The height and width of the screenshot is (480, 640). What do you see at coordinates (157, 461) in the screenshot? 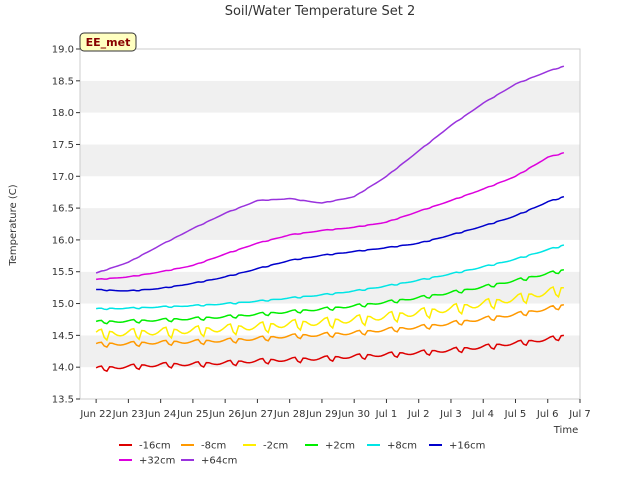
I see `legend-label: +32cm` at bounding box center [157, 461].